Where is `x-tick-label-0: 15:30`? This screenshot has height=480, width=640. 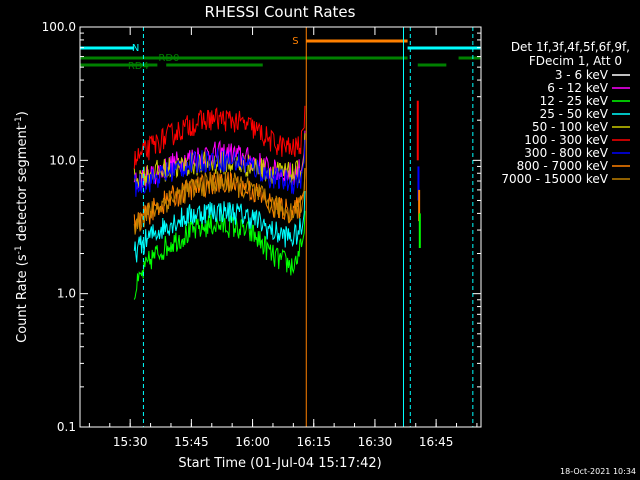 x-tick-label-0: 15:30 is located at coordinates (130, 442).